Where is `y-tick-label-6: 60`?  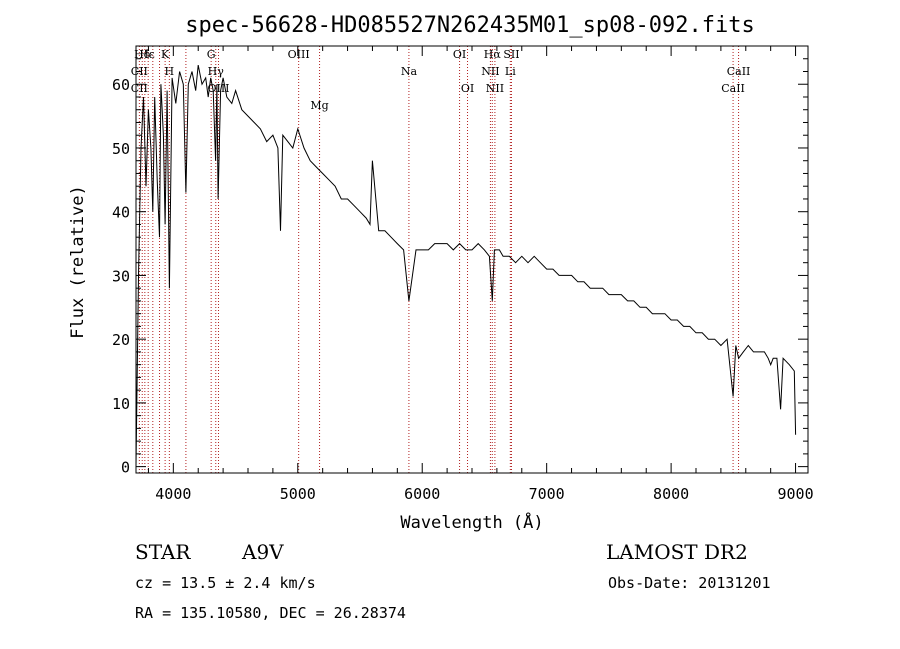 y-tick-label-6: 60 is located at coordinates (121, 85).